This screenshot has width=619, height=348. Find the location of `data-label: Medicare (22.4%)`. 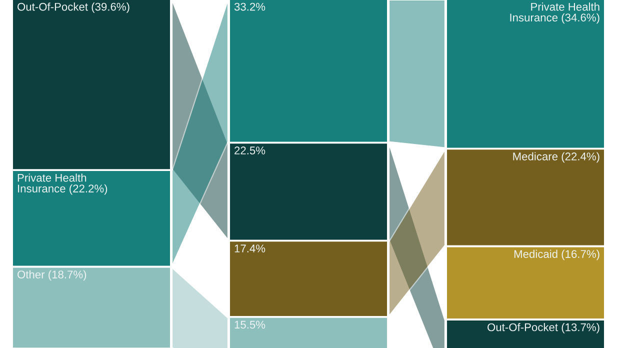

data-label: Medicare (22.4%) is located at coordinates (556, 157).